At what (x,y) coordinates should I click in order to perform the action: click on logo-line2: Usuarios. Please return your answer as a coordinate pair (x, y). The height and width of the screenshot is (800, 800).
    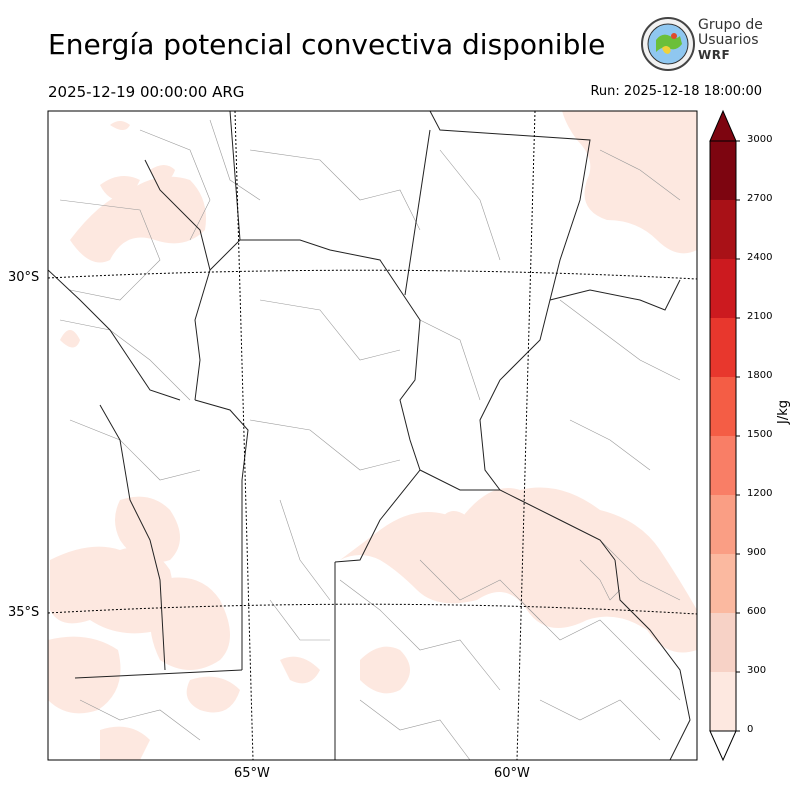
    Looking at the image, I should click on (728, 40).